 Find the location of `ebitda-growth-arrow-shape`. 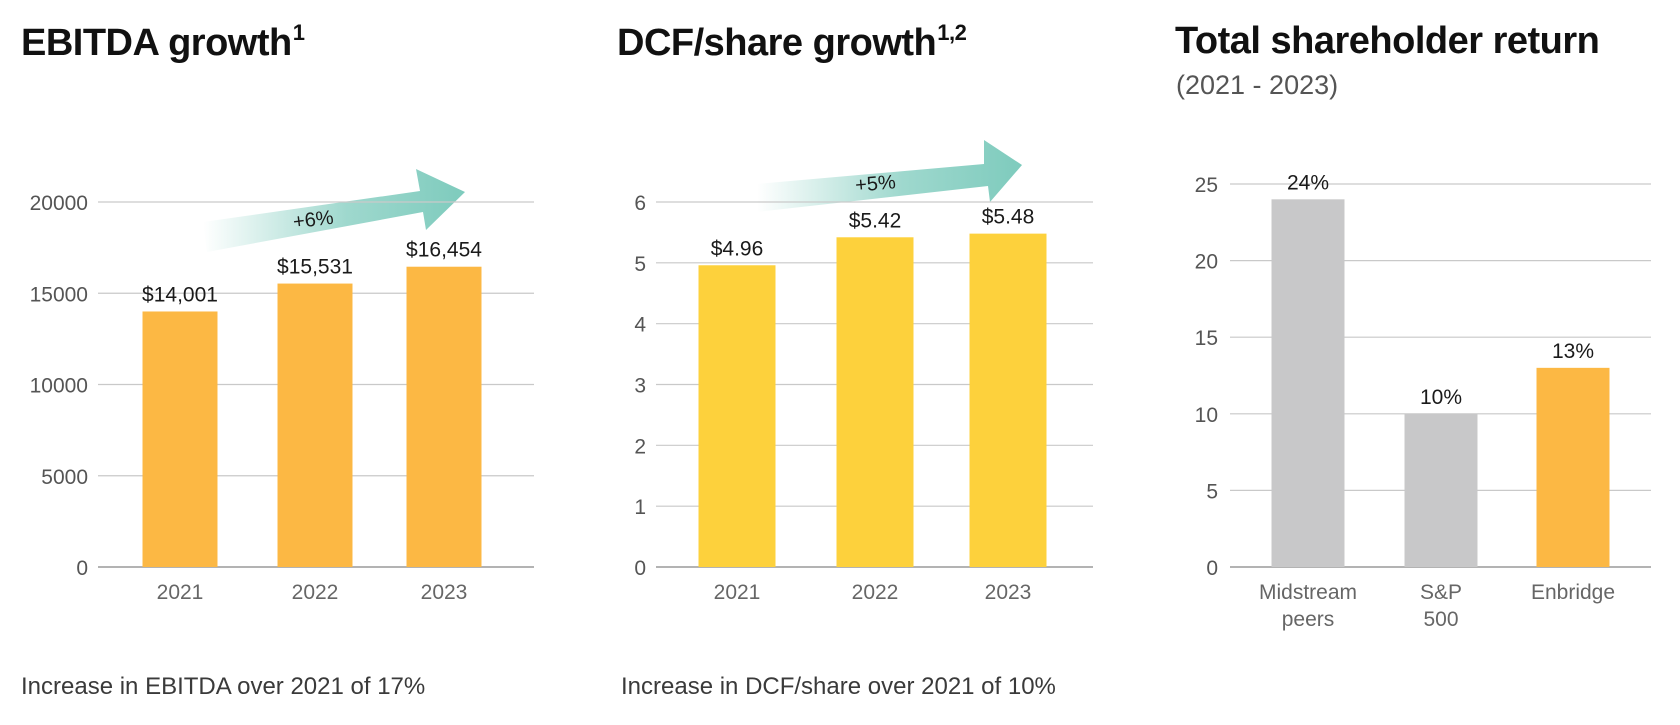

ebitda-growth-arrow-shape is located at coordinates (334, 210).